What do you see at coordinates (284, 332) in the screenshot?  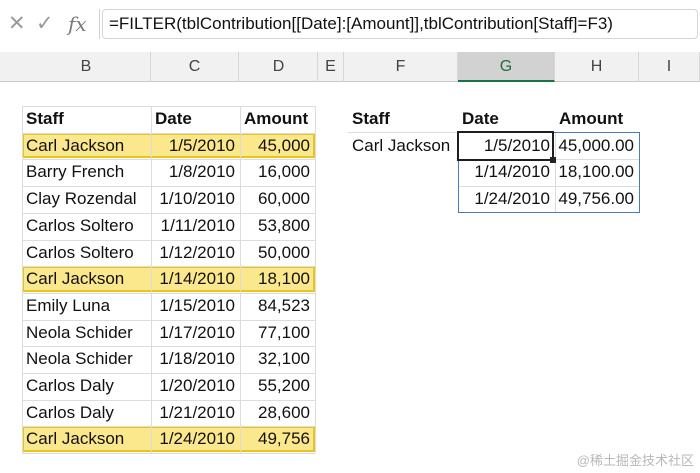 I see `amount-cell: 77,100` at bounding box center [284, 332].